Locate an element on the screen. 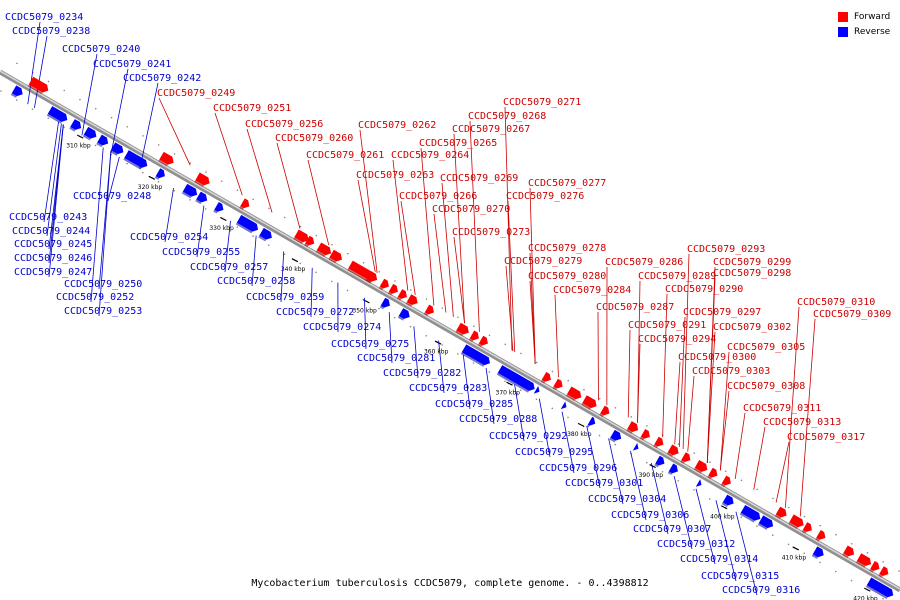 The image size is (900, 600). gene-label: CCDC5079_0240 is located at coordinates (101, 49).